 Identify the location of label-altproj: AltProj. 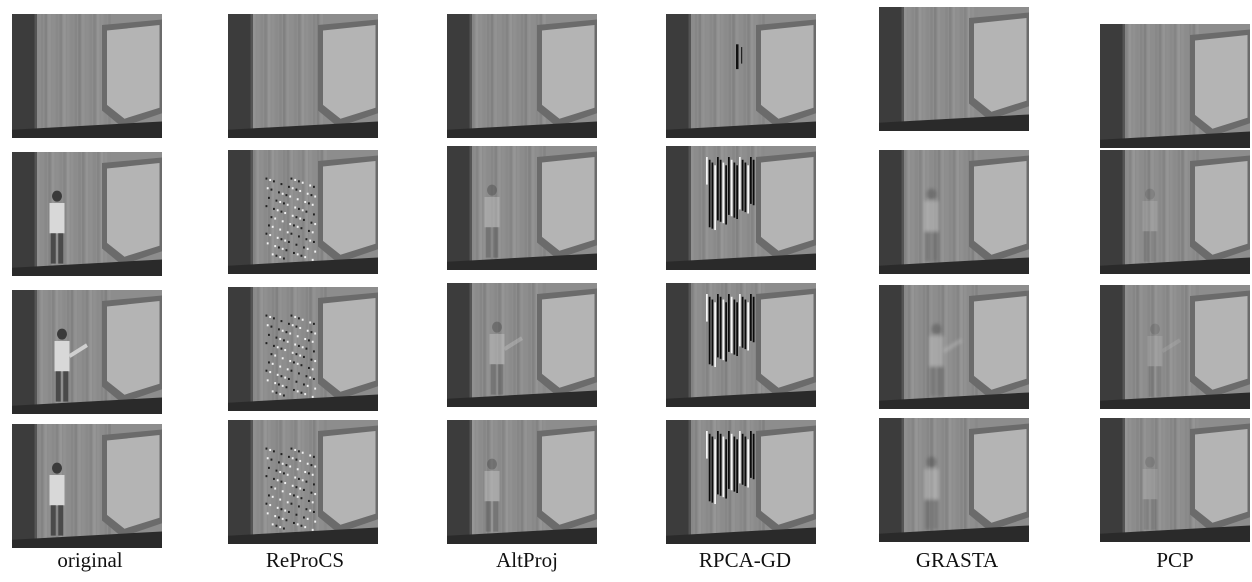
(527, 560).